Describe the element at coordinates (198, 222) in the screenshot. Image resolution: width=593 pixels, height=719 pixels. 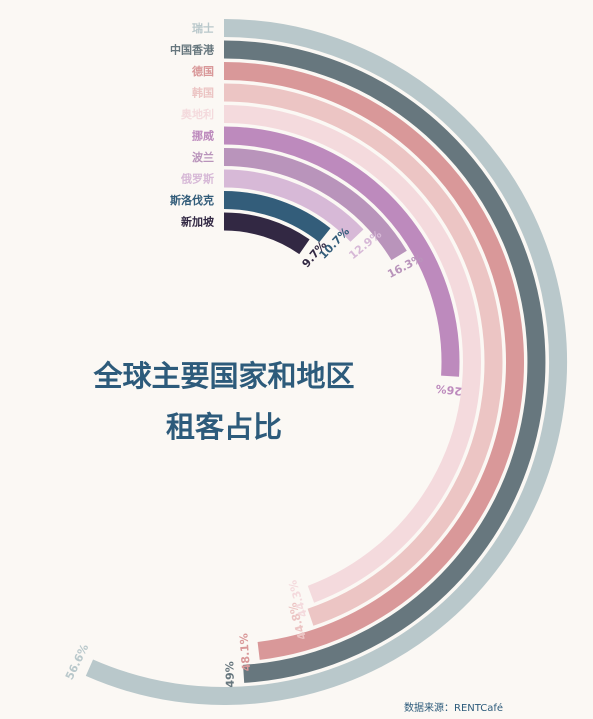
I see `series-name-label: 新加坡` at that location.